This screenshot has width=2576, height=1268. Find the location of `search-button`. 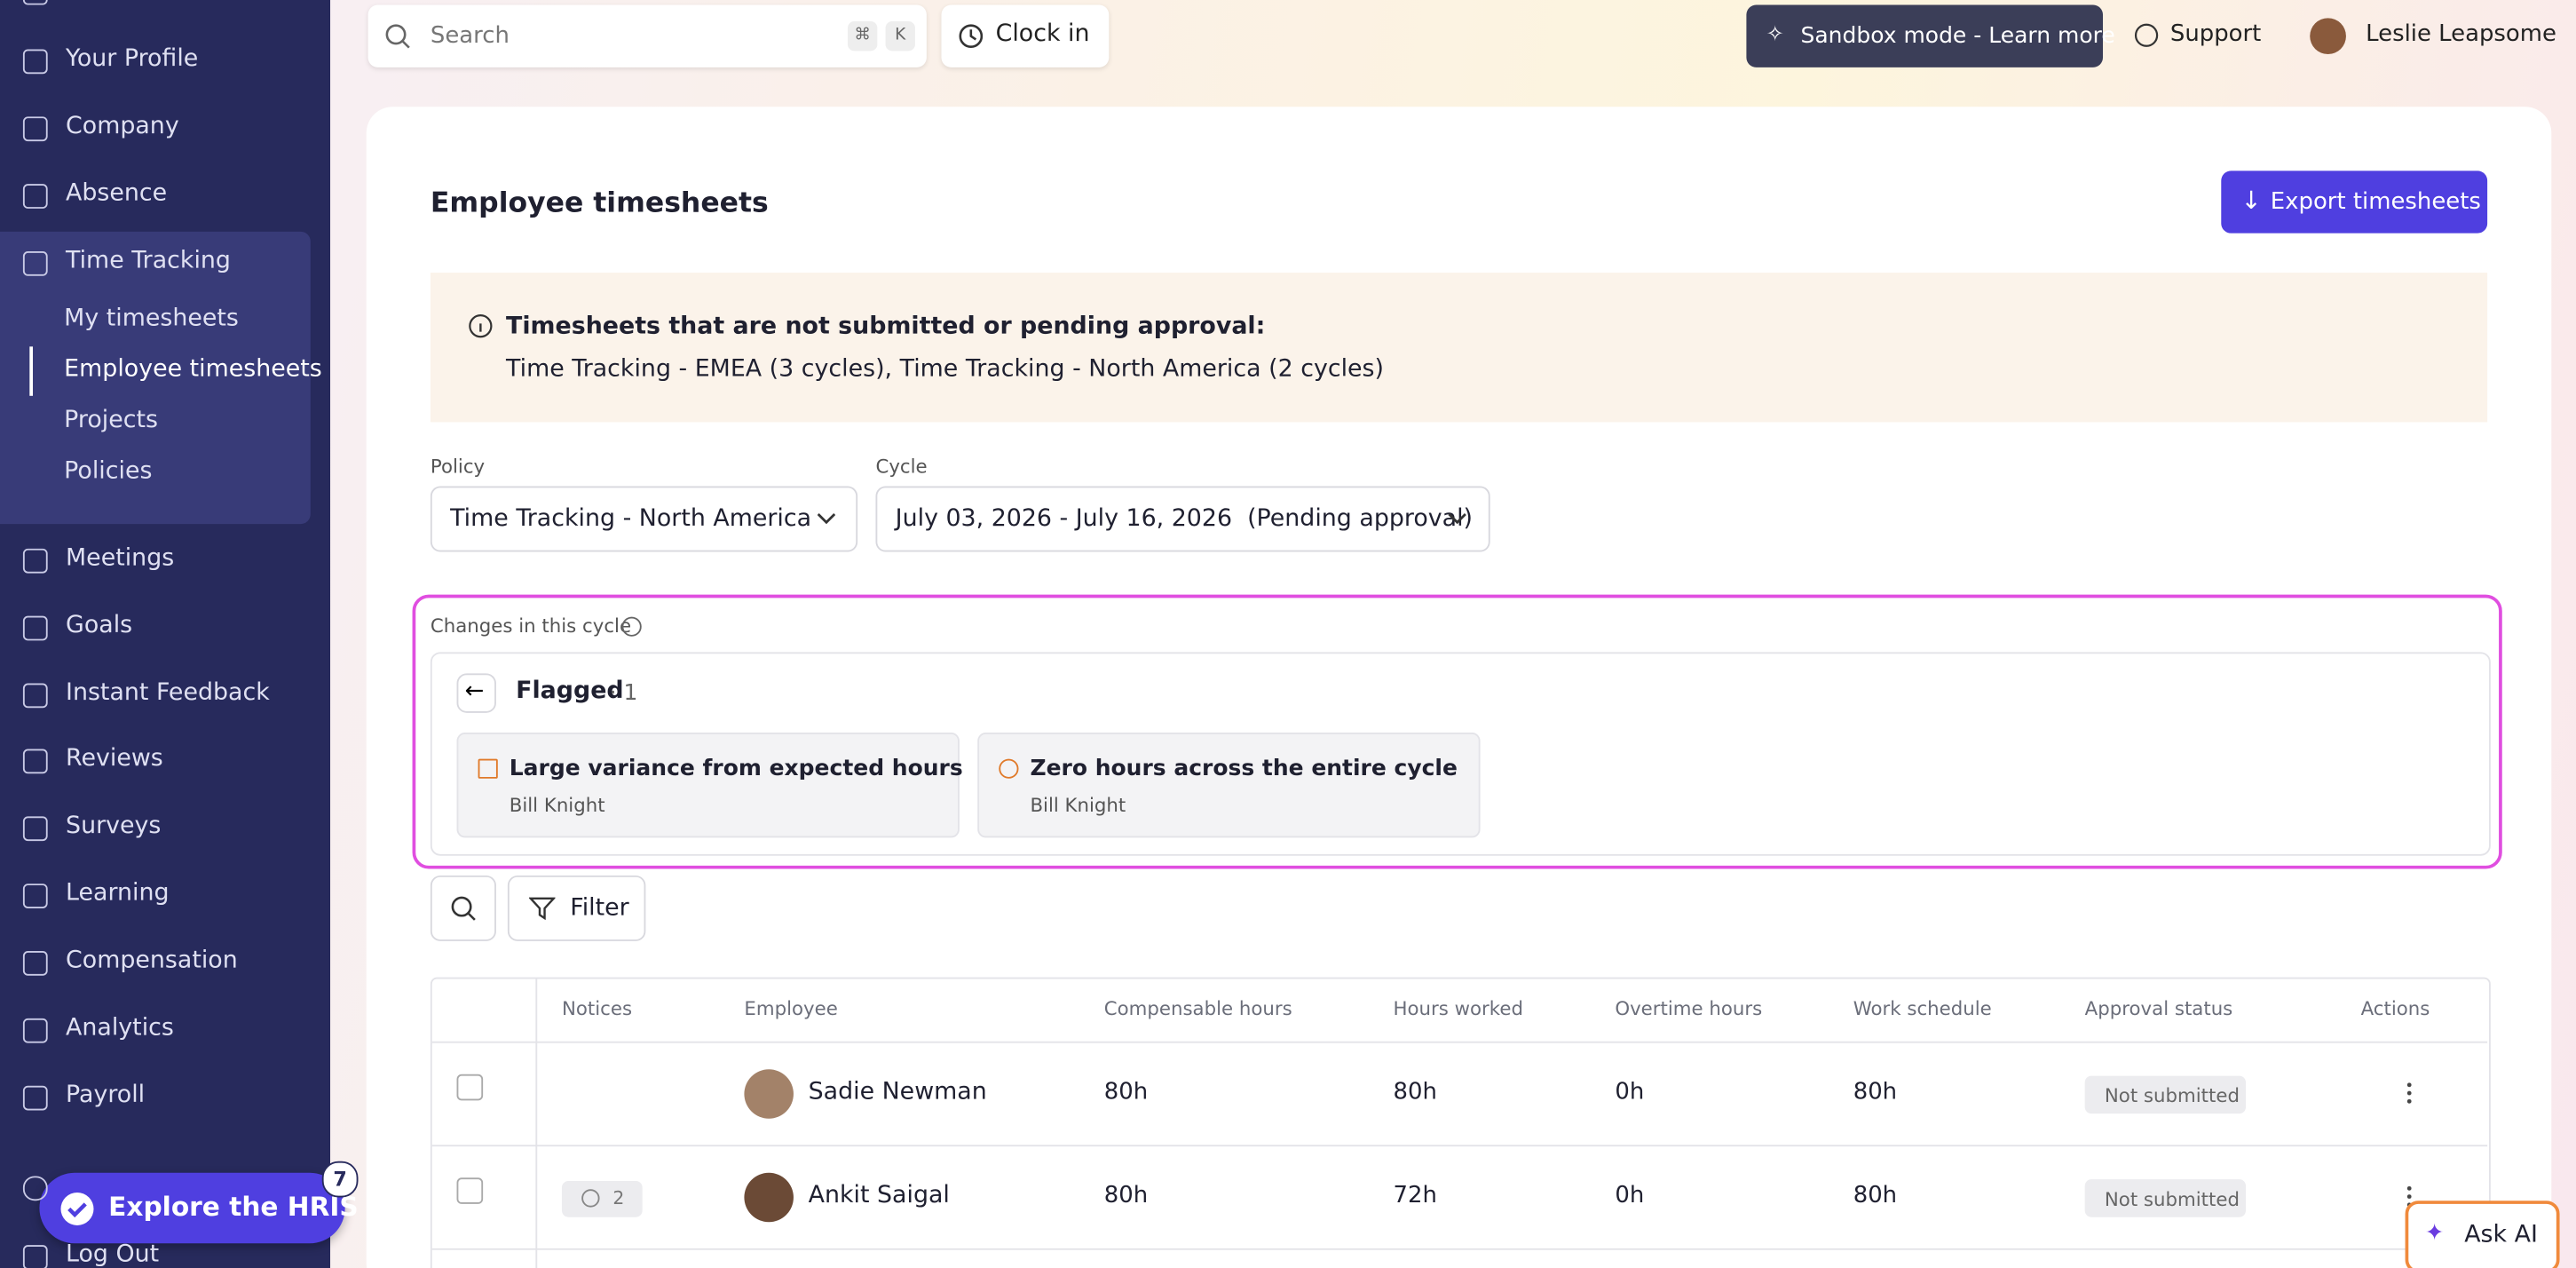

search-button is located at coordinates (463, 908).